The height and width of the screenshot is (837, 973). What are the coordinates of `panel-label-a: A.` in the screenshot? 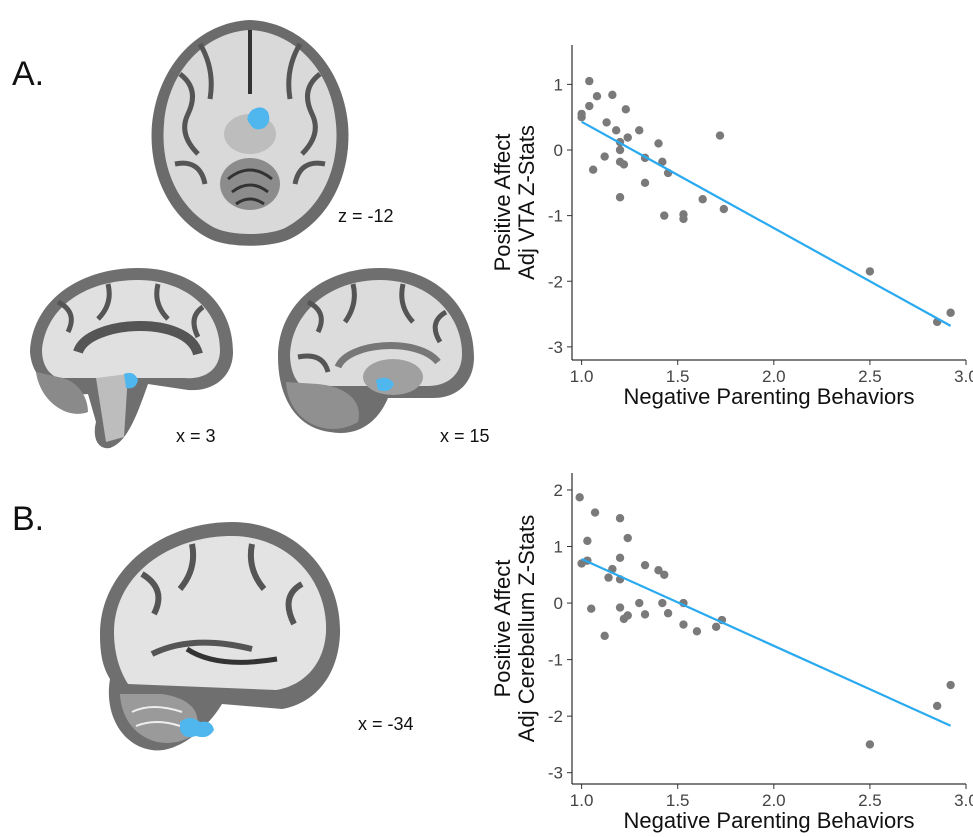 It's located at (28, 74).